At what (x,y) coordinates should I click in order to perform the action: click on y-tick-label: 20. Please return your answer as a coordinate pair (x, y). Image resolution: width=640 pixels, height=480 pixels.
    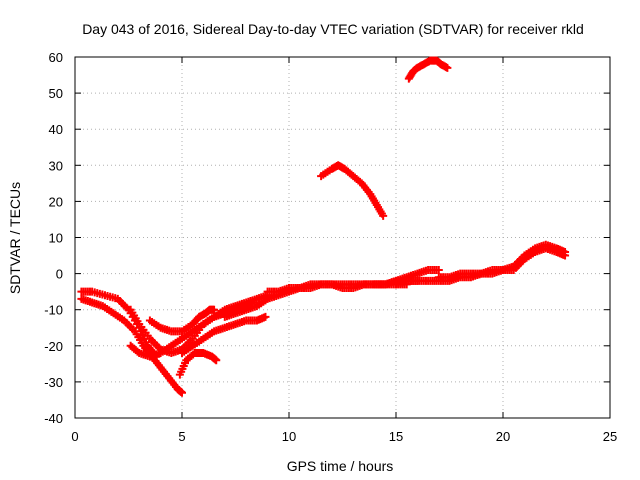
    Looking at the image, I should click on (56, 201).